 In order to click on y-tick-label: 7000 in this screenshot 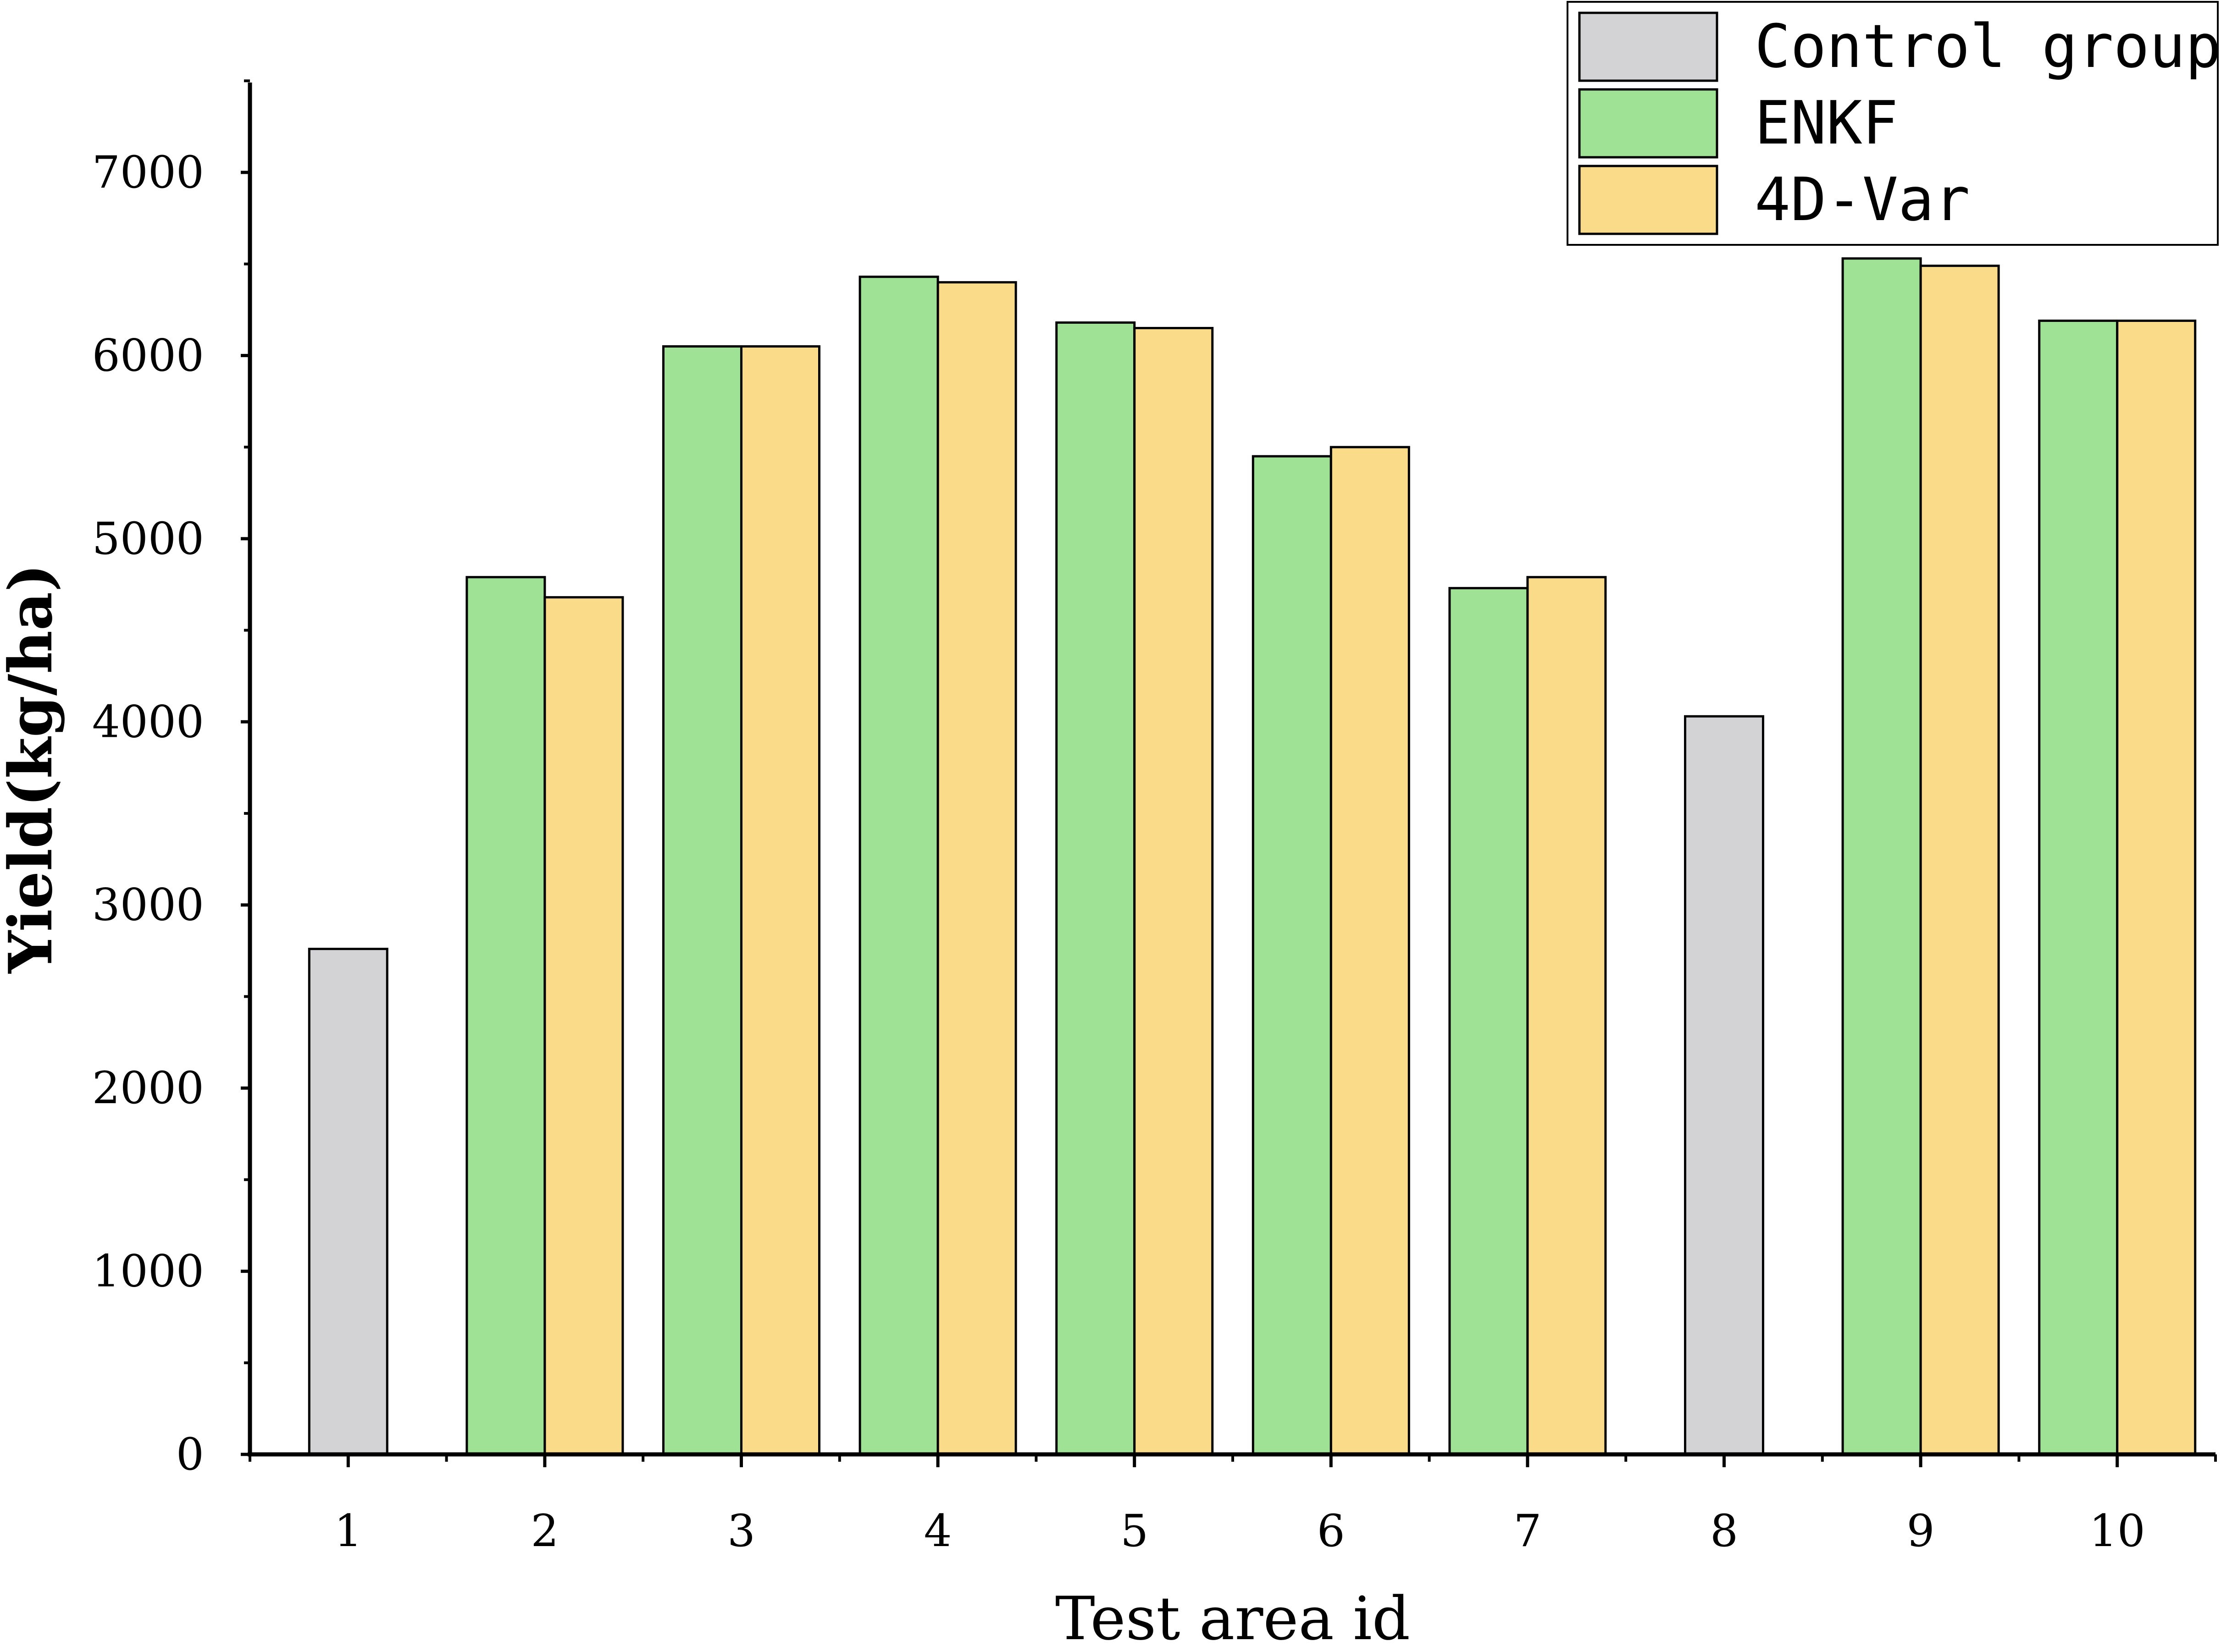, I will do `click(148, 172)`.